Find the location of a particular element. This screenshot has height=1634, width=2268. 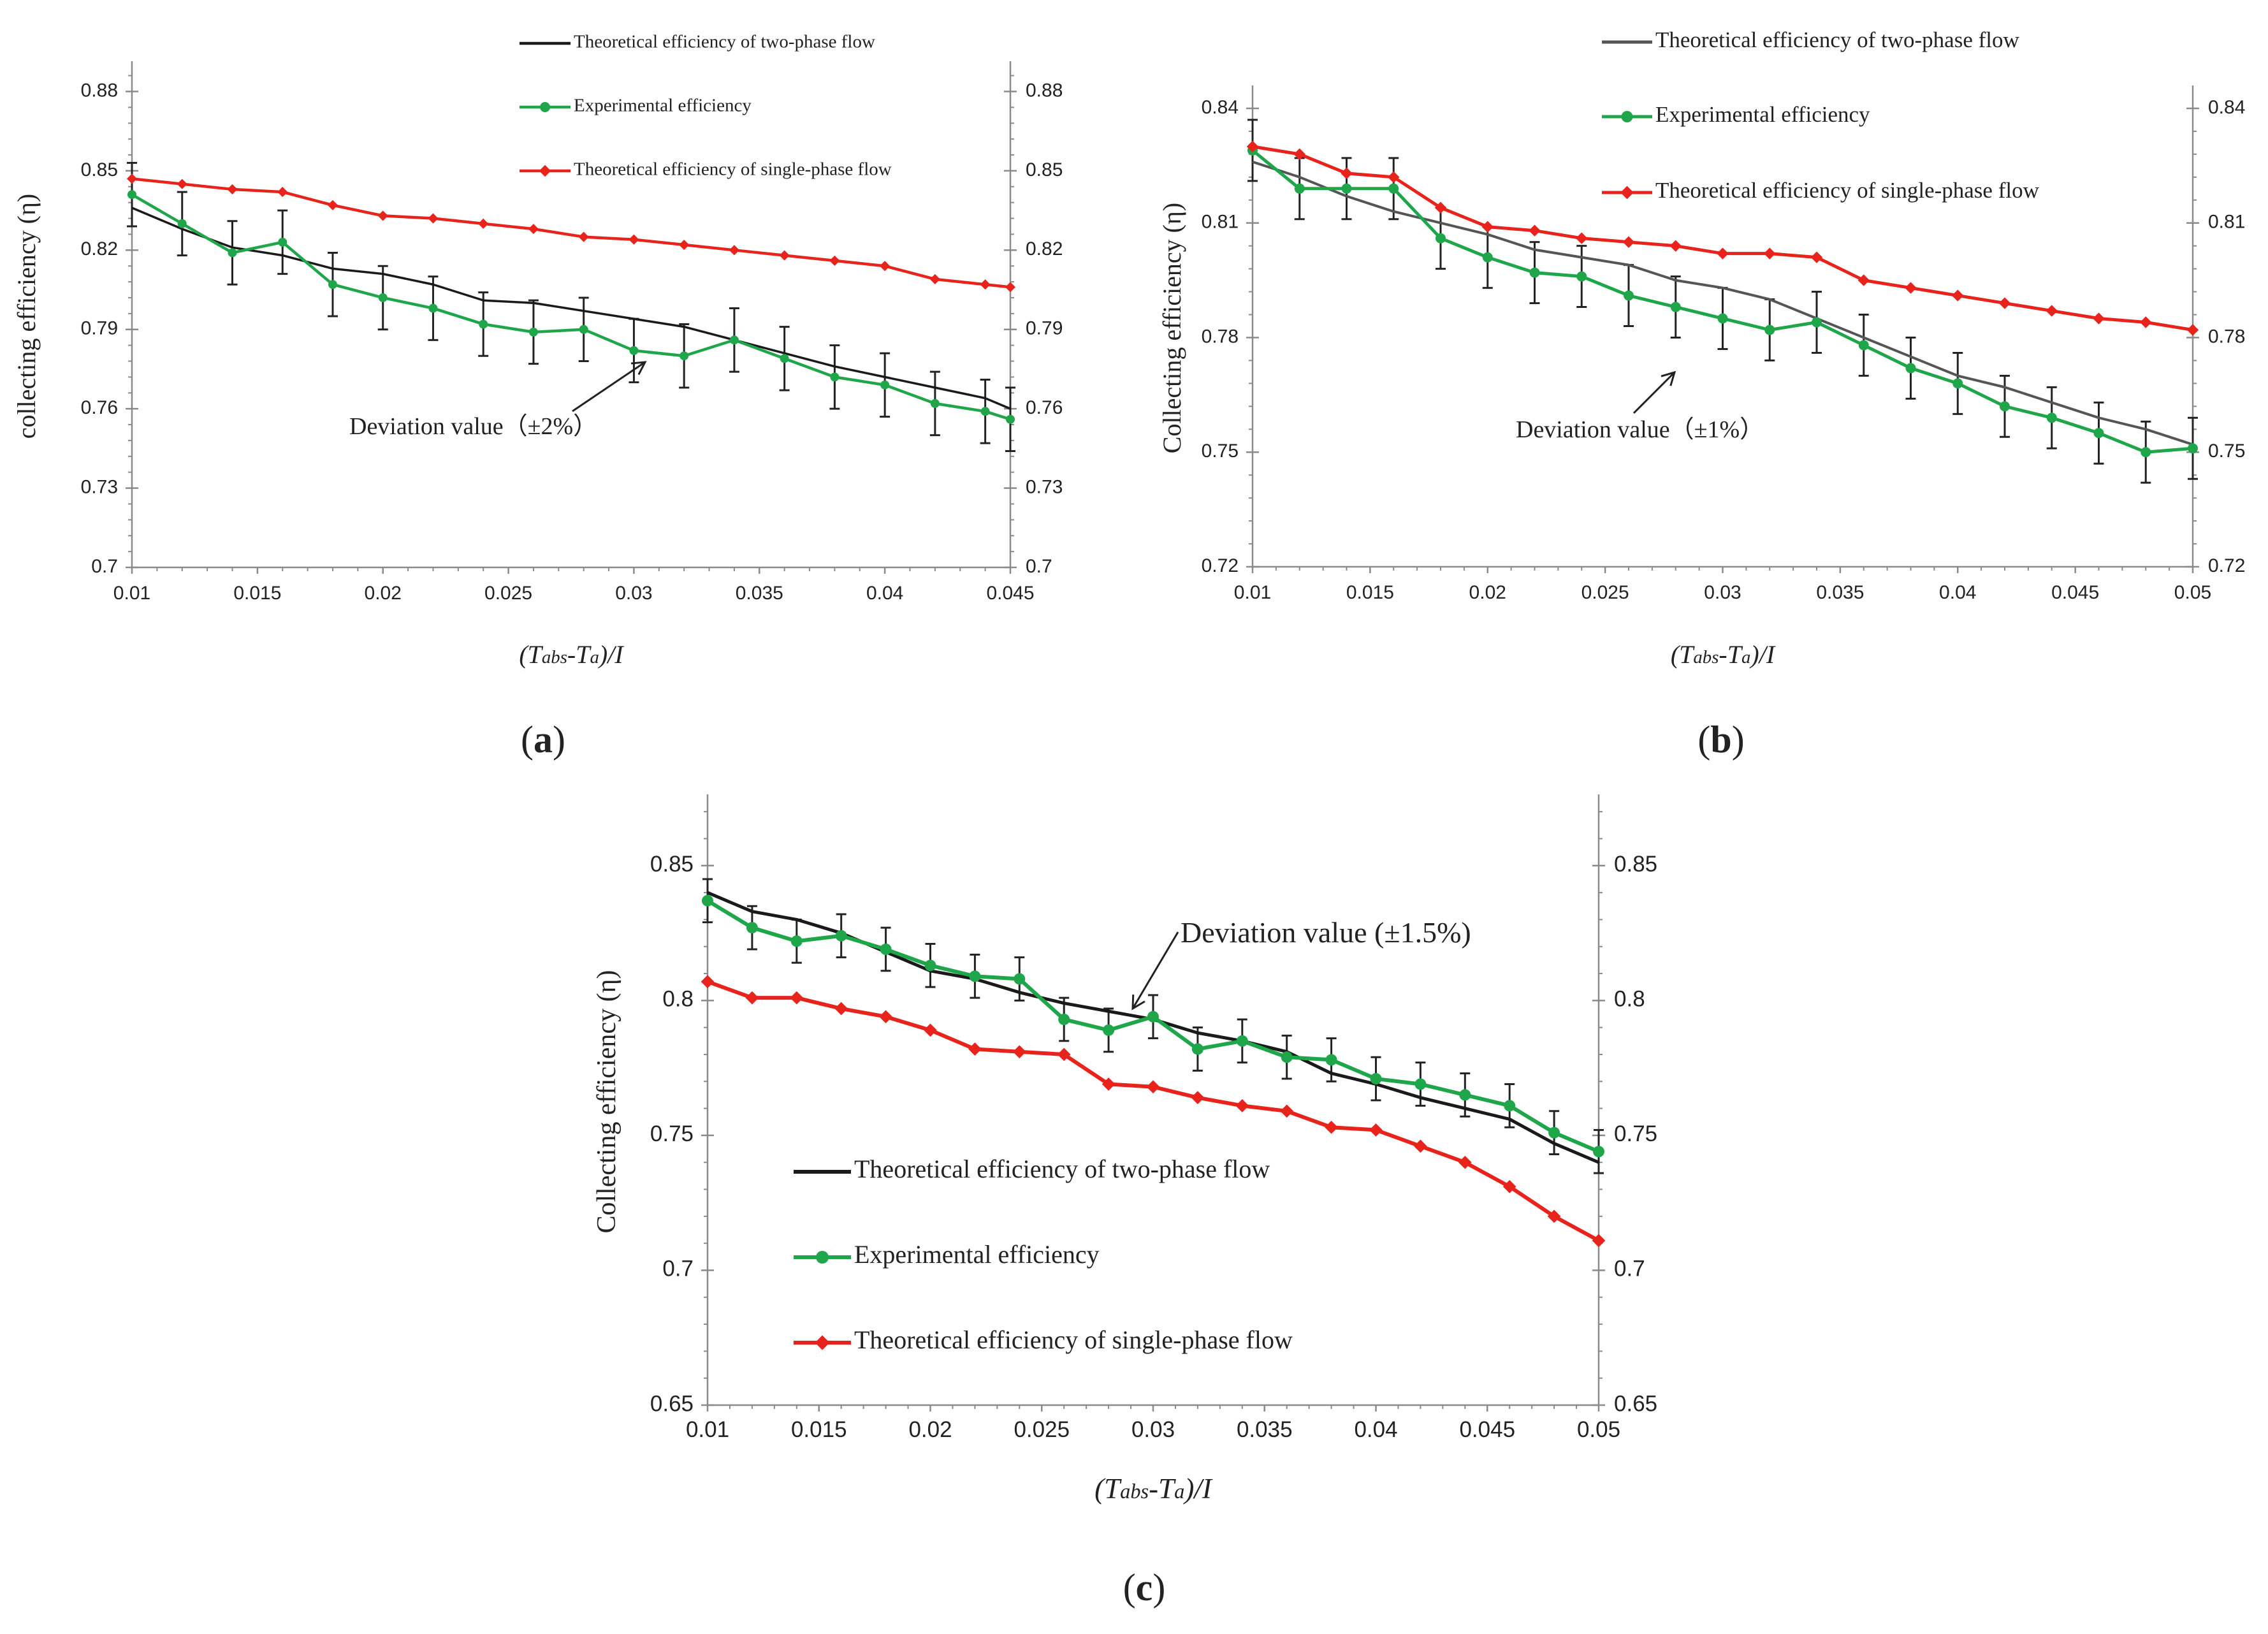

deviation-annotation: Deviation value (±1.5%) is located at coordinates (1326, 932).